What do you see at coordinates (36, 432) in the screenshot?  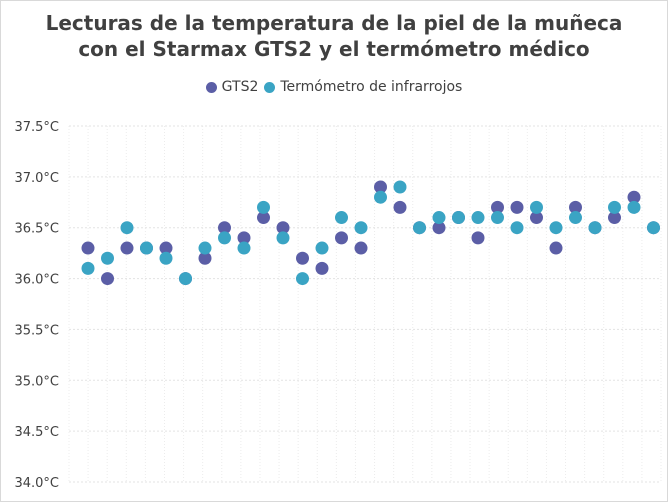 I see `y-tick-label: 34.5°C` at bounding box center [36, 432].